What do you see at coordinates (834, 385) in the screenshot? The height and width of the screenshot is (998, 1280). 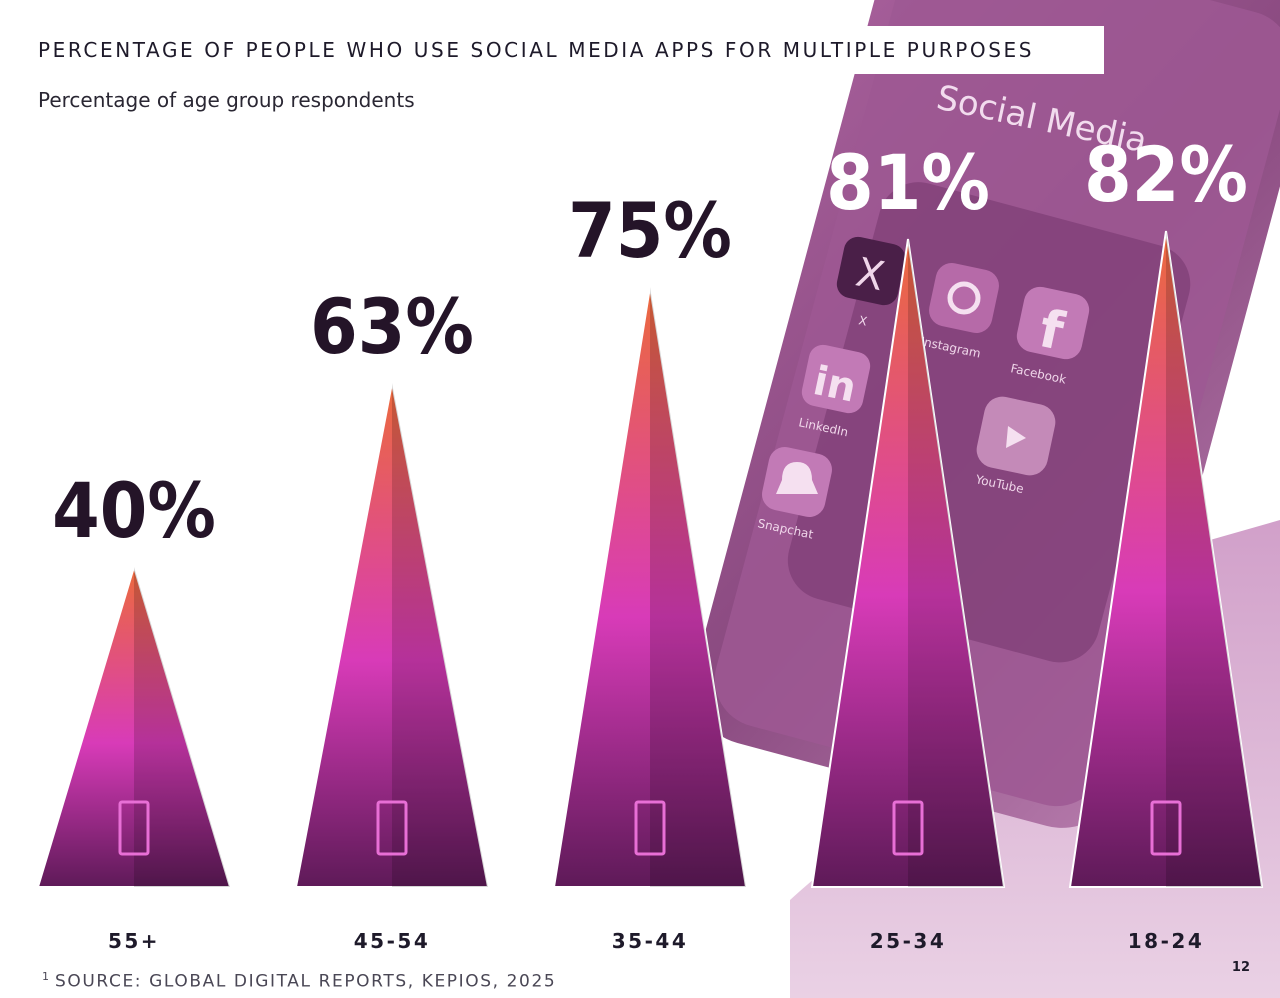 I see `svg-text: in` at bounding box center [834, 385].